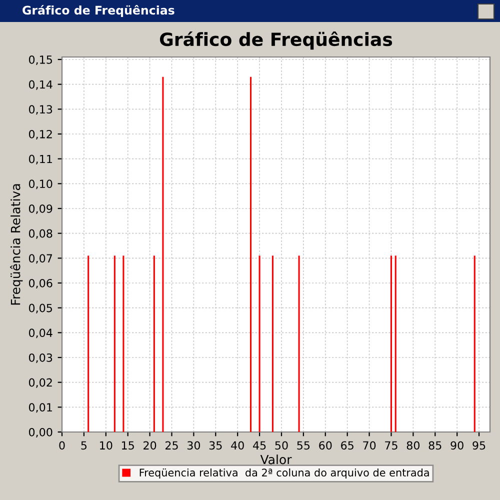  I want to click on text: Gráfico de Freqüências, so click(98, 11).